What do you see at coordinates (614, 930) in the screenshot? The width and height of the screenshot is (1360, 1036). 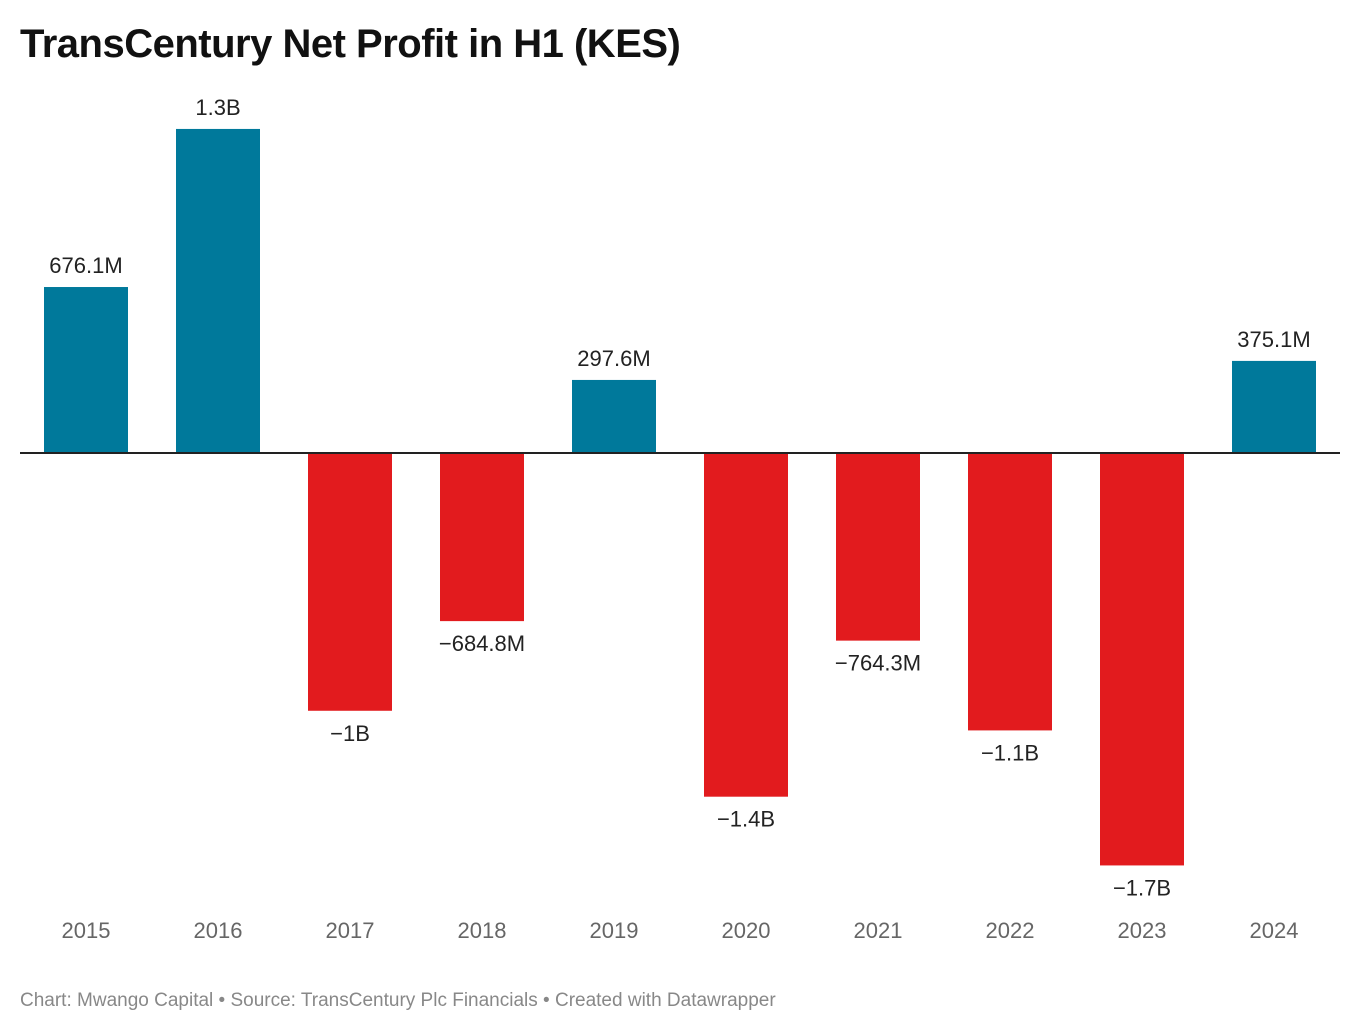 I see `x-tick-label-2019: 2019` at bounding box center [614, 930].